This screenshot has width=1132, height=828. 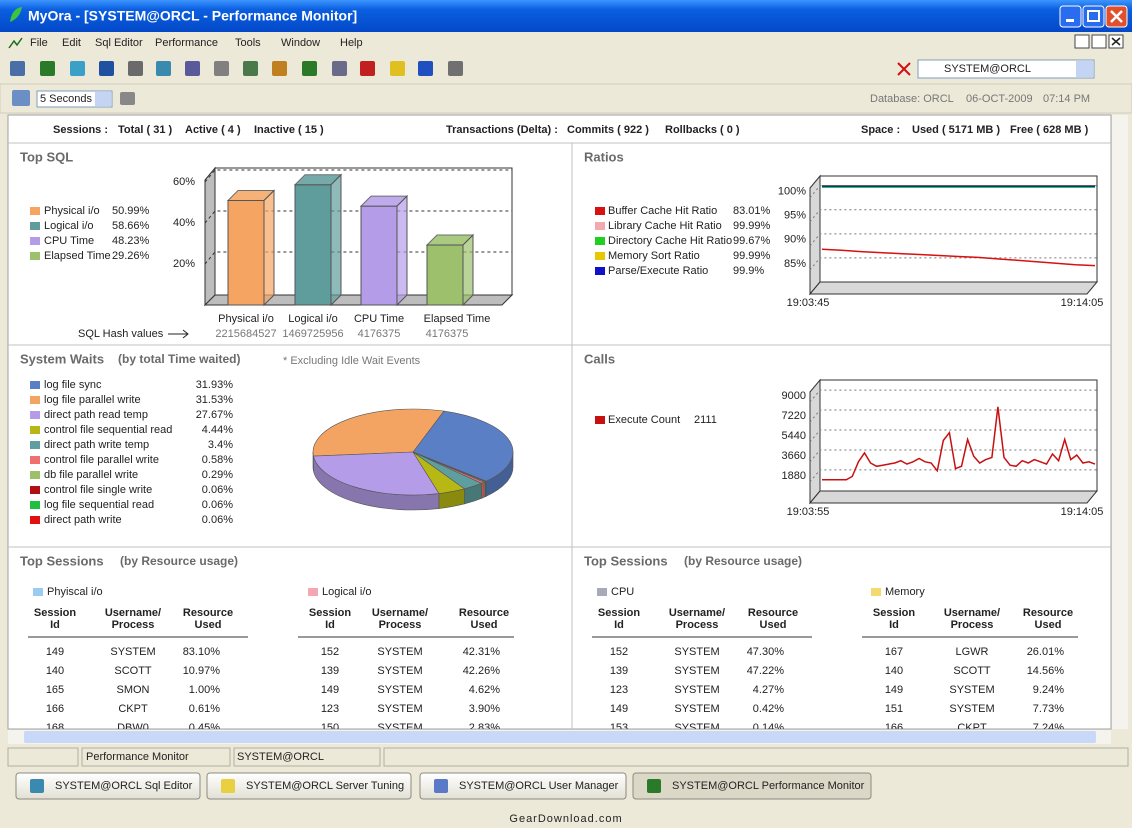 I want to click on legend-label: Elapsed Time, so click(x=77, y=256).